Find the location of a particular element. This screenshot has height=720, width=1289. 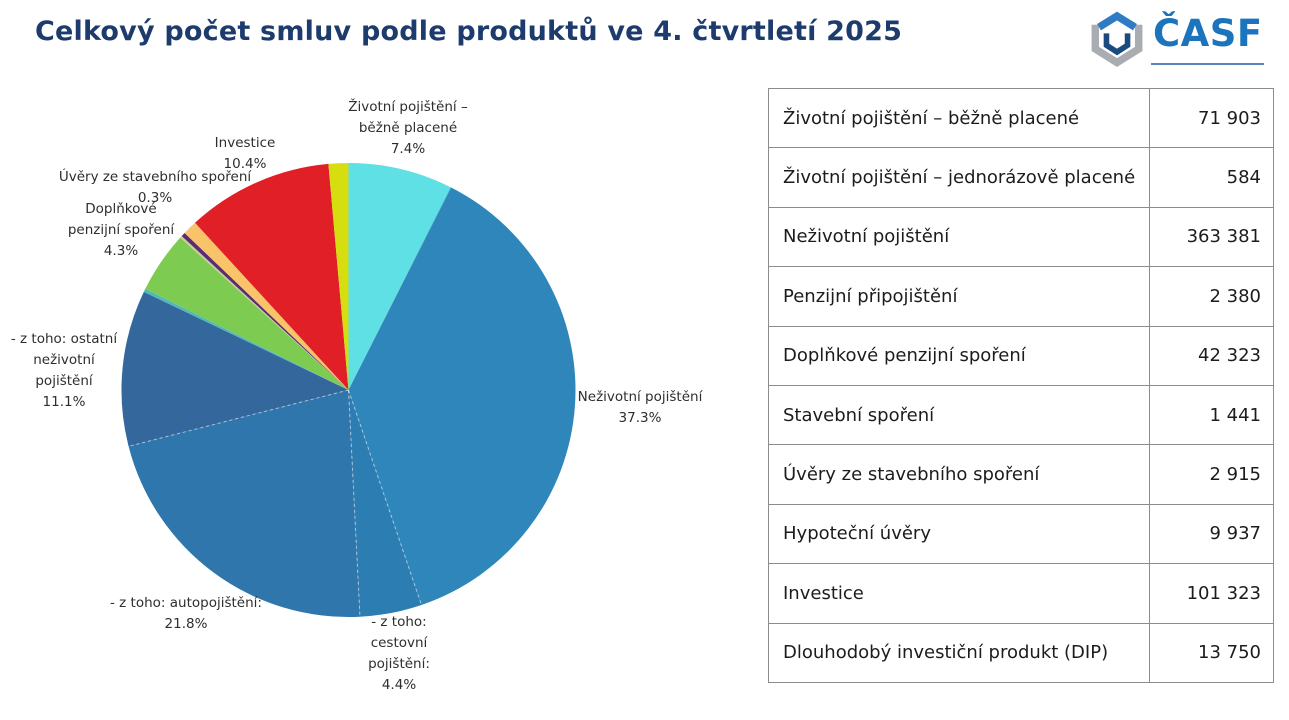

pie-label-pct: 4.3% is located at coordinates (121, 250).